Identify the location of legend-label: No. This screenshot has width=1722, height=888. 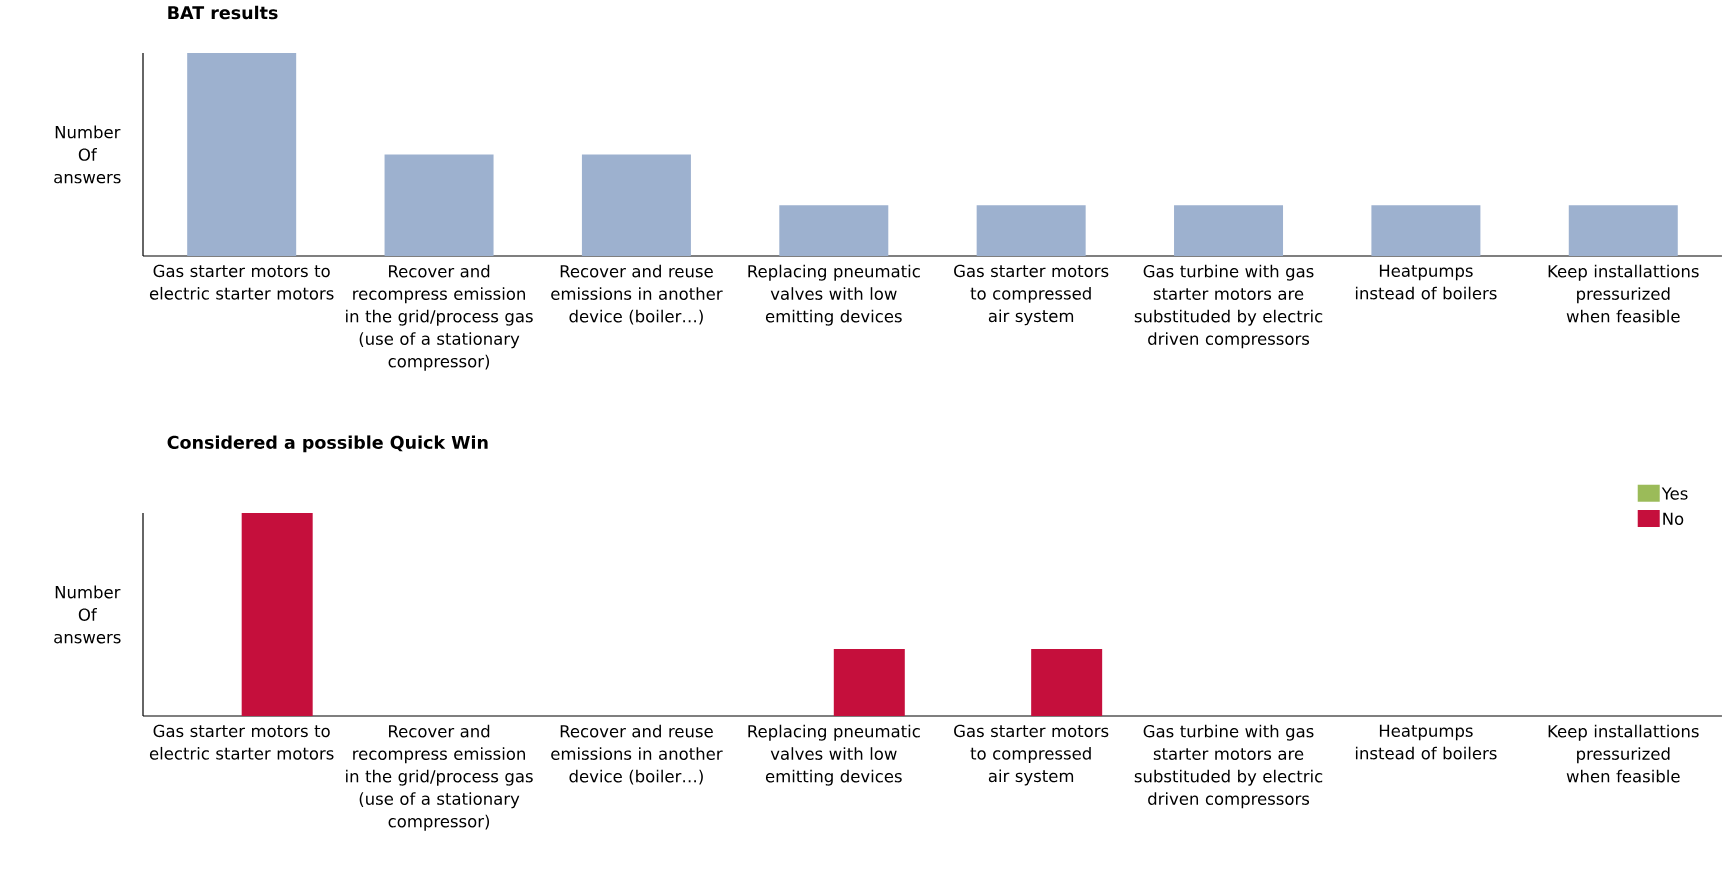
(1673, 518).